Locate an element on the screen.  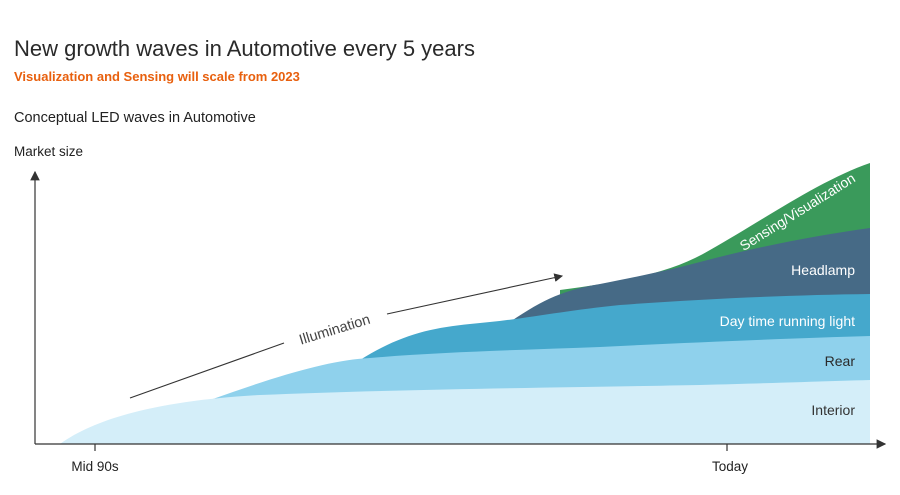
illumination-arrow-left is located at coordinates (207, 370).